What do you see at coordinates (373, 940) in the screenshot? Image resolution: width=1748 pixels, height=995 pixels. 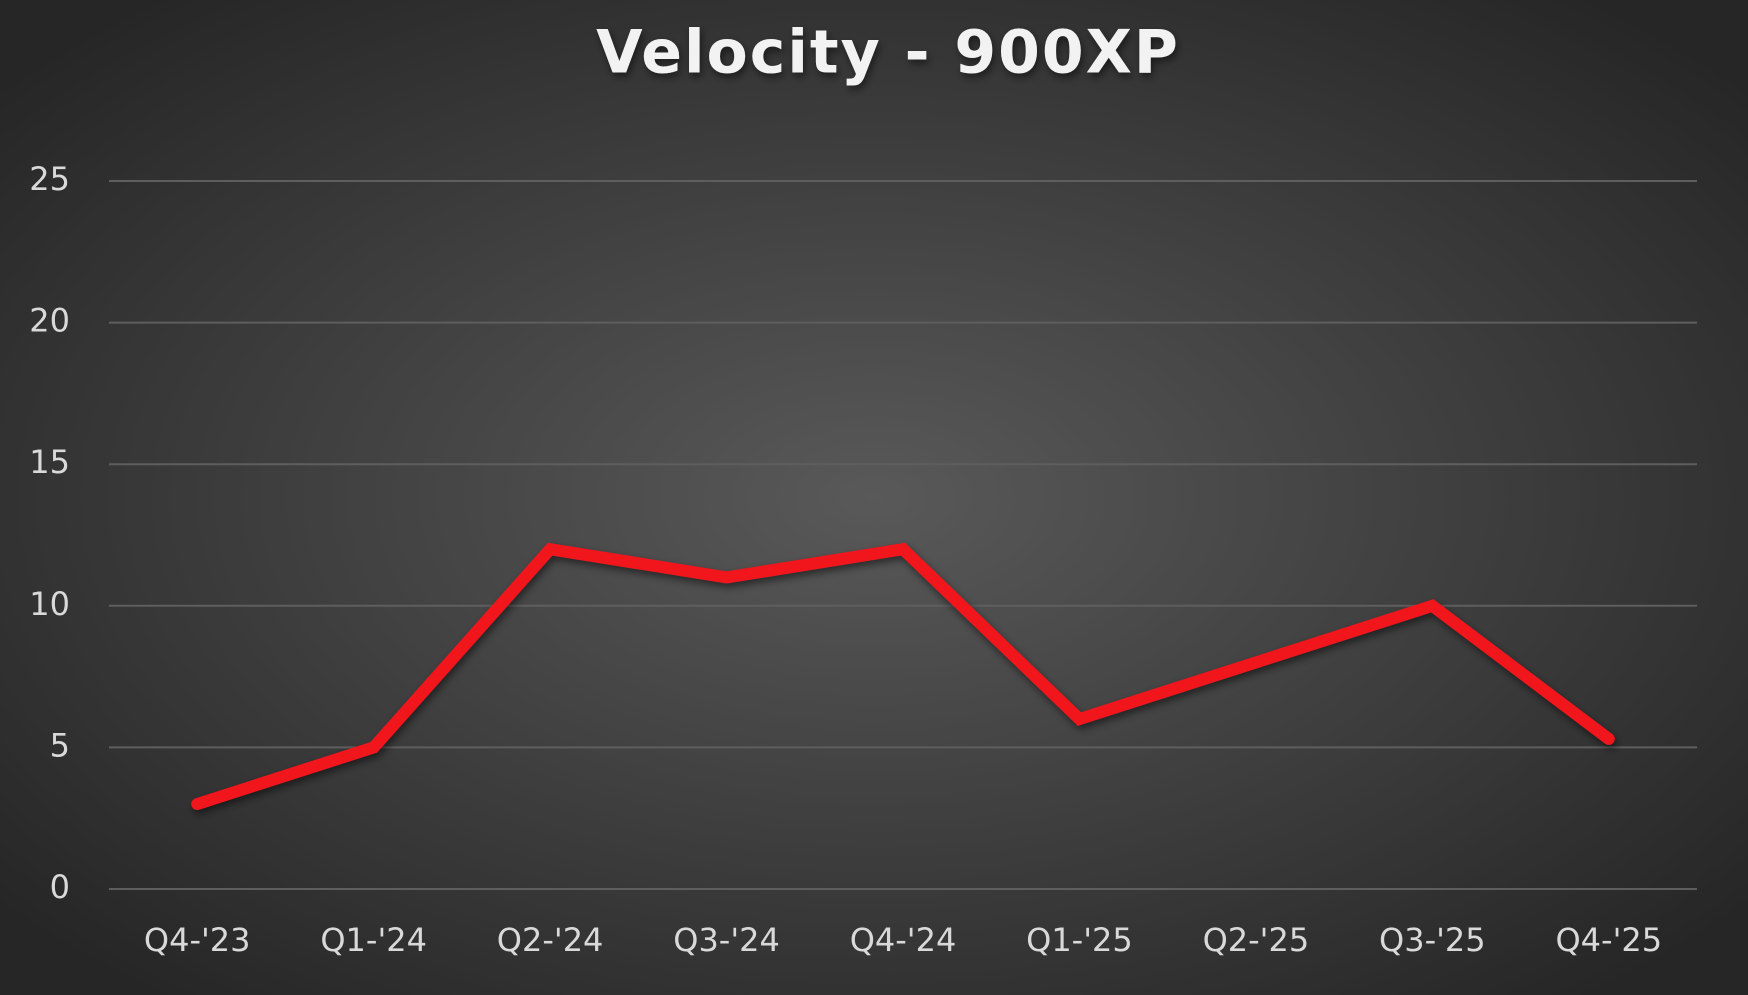 I see `x-tick-label: Q1-'24` at bounding box center [373, 940].